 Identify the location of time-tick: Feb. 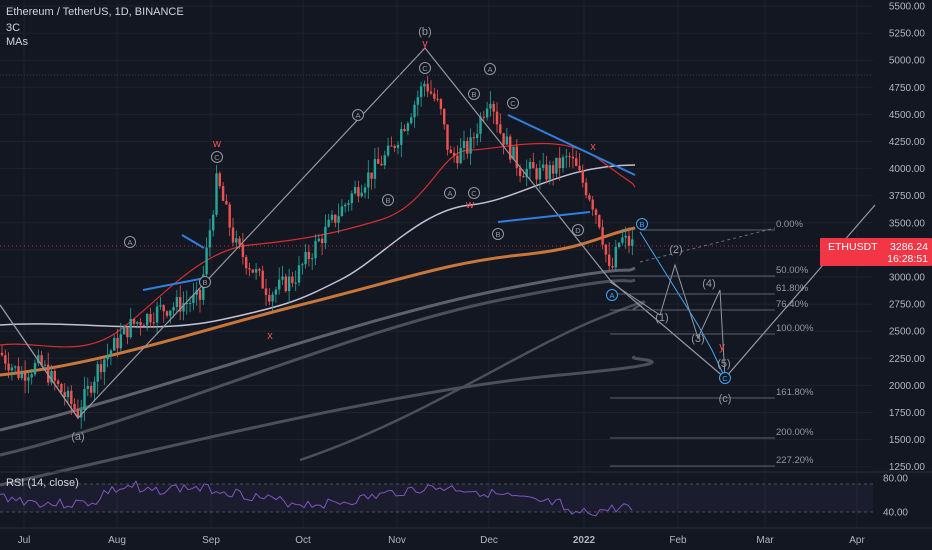
(678, 540).